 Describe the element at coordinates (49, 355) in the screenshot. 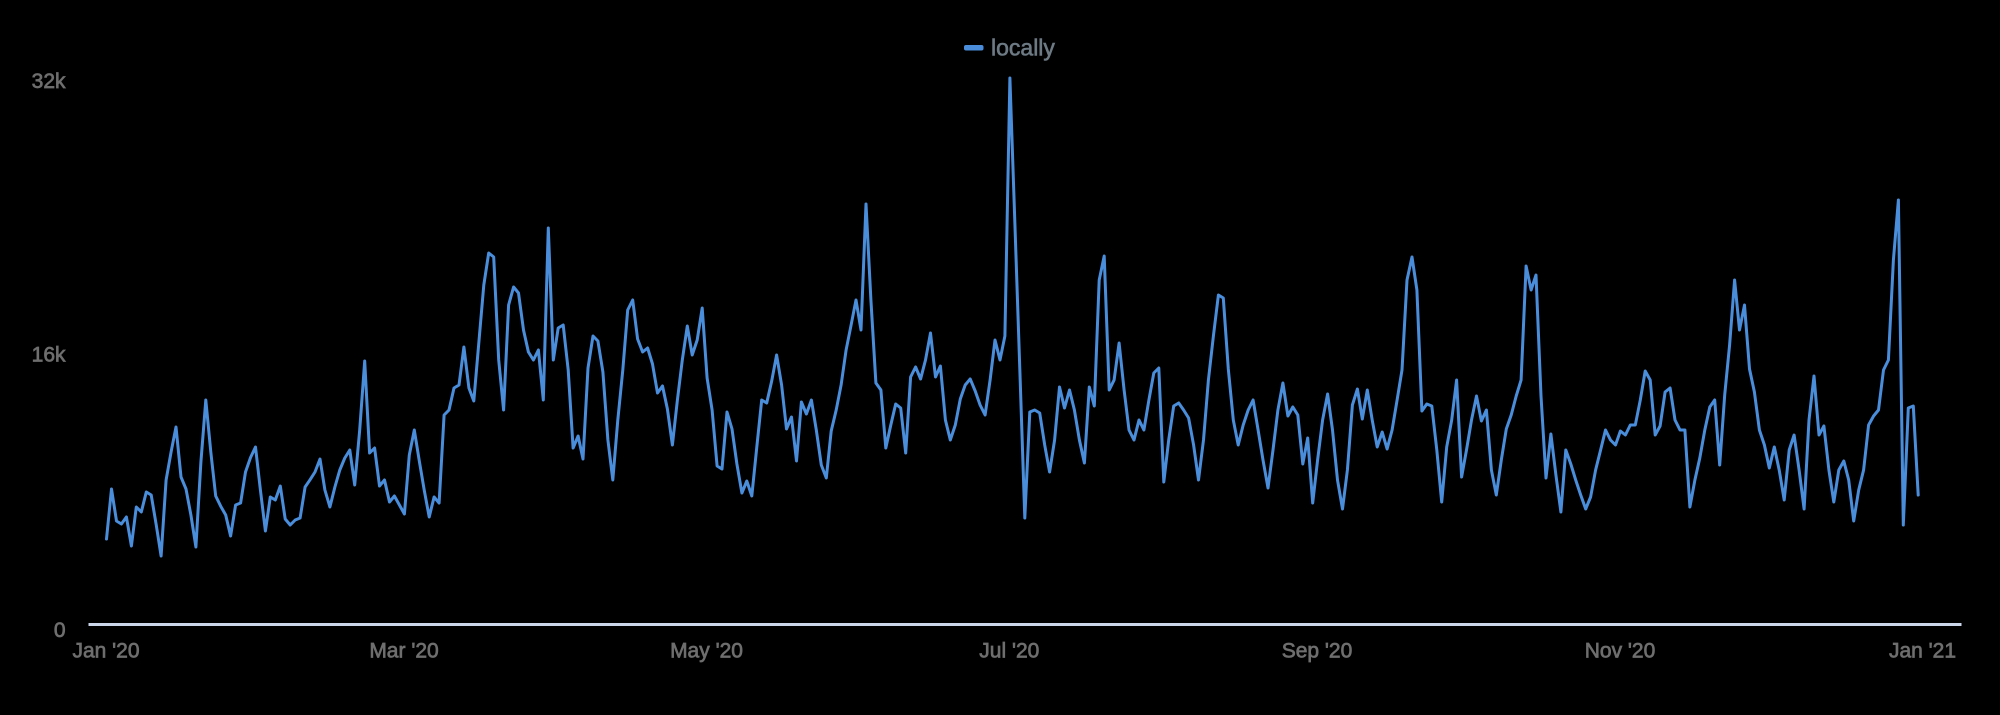

I see `svg-text: 16k` at that location.